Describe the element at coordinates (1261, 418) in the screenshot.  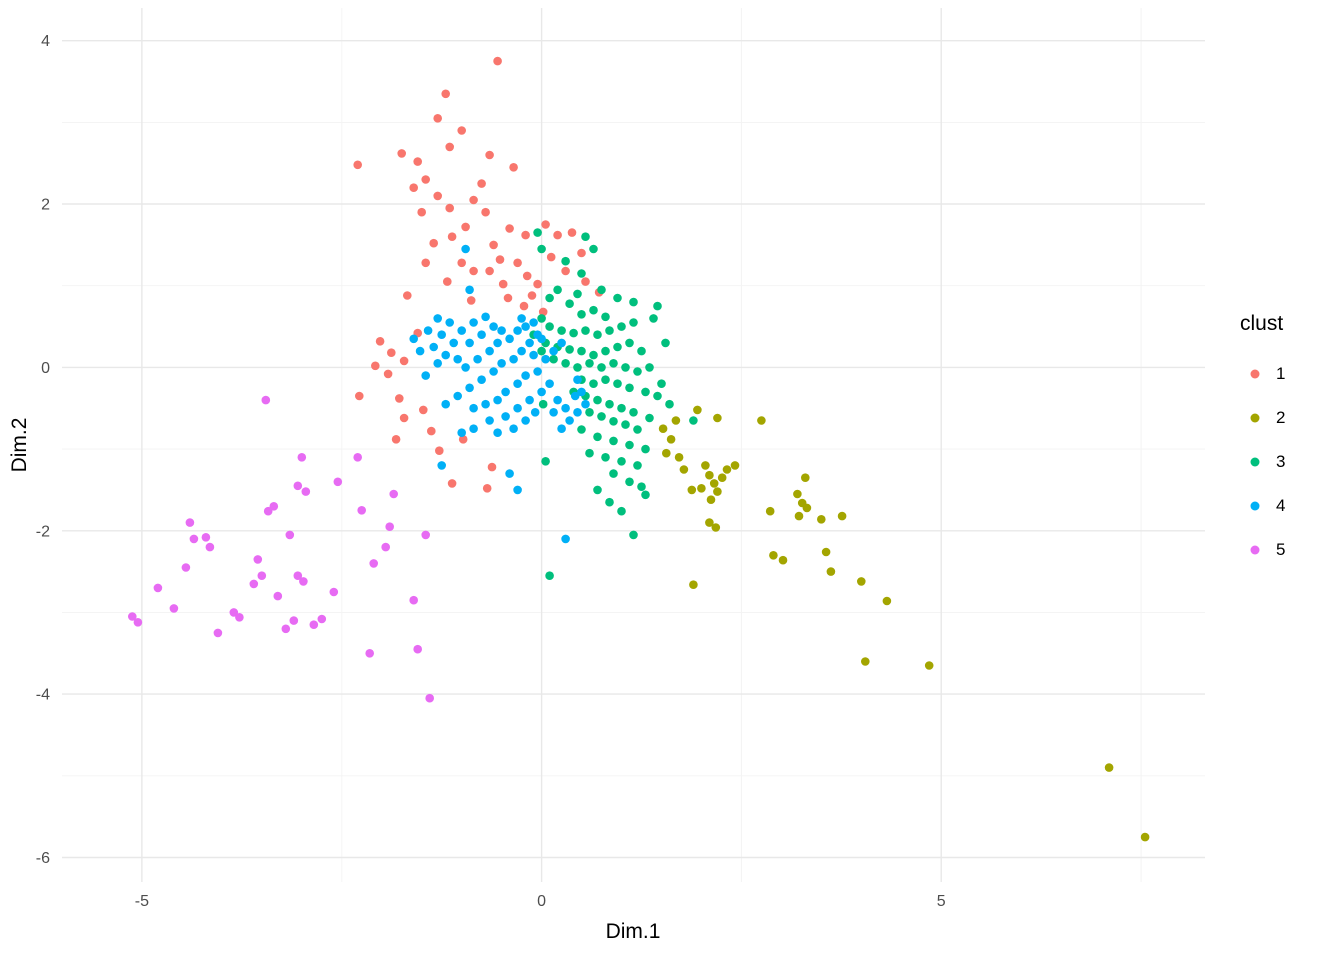
I see `legend-entry-cluster-2: 2` at that location.